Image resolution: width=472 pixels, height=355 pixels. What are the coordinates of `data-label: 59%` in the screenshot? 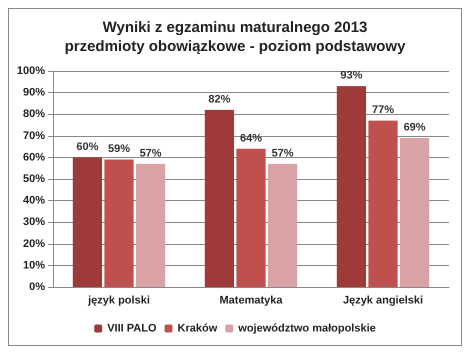 It's located at (119, 149).